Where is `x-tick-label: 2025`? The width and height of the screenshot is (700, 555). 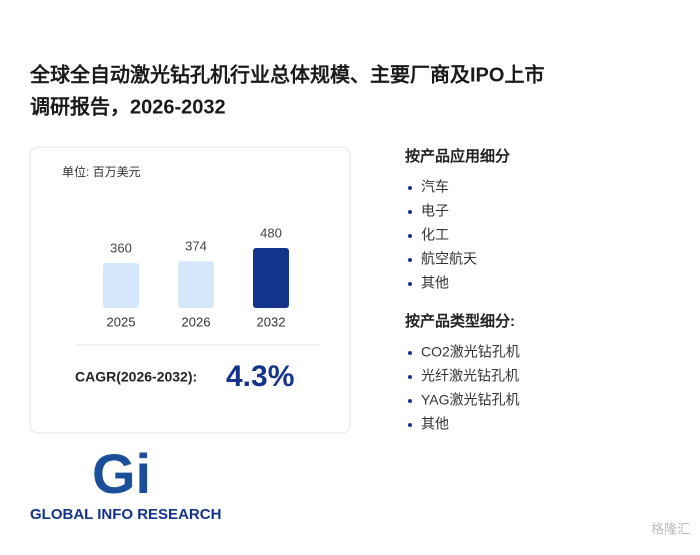 x-tick-label: 2025 is located at coordinates (121, 321).